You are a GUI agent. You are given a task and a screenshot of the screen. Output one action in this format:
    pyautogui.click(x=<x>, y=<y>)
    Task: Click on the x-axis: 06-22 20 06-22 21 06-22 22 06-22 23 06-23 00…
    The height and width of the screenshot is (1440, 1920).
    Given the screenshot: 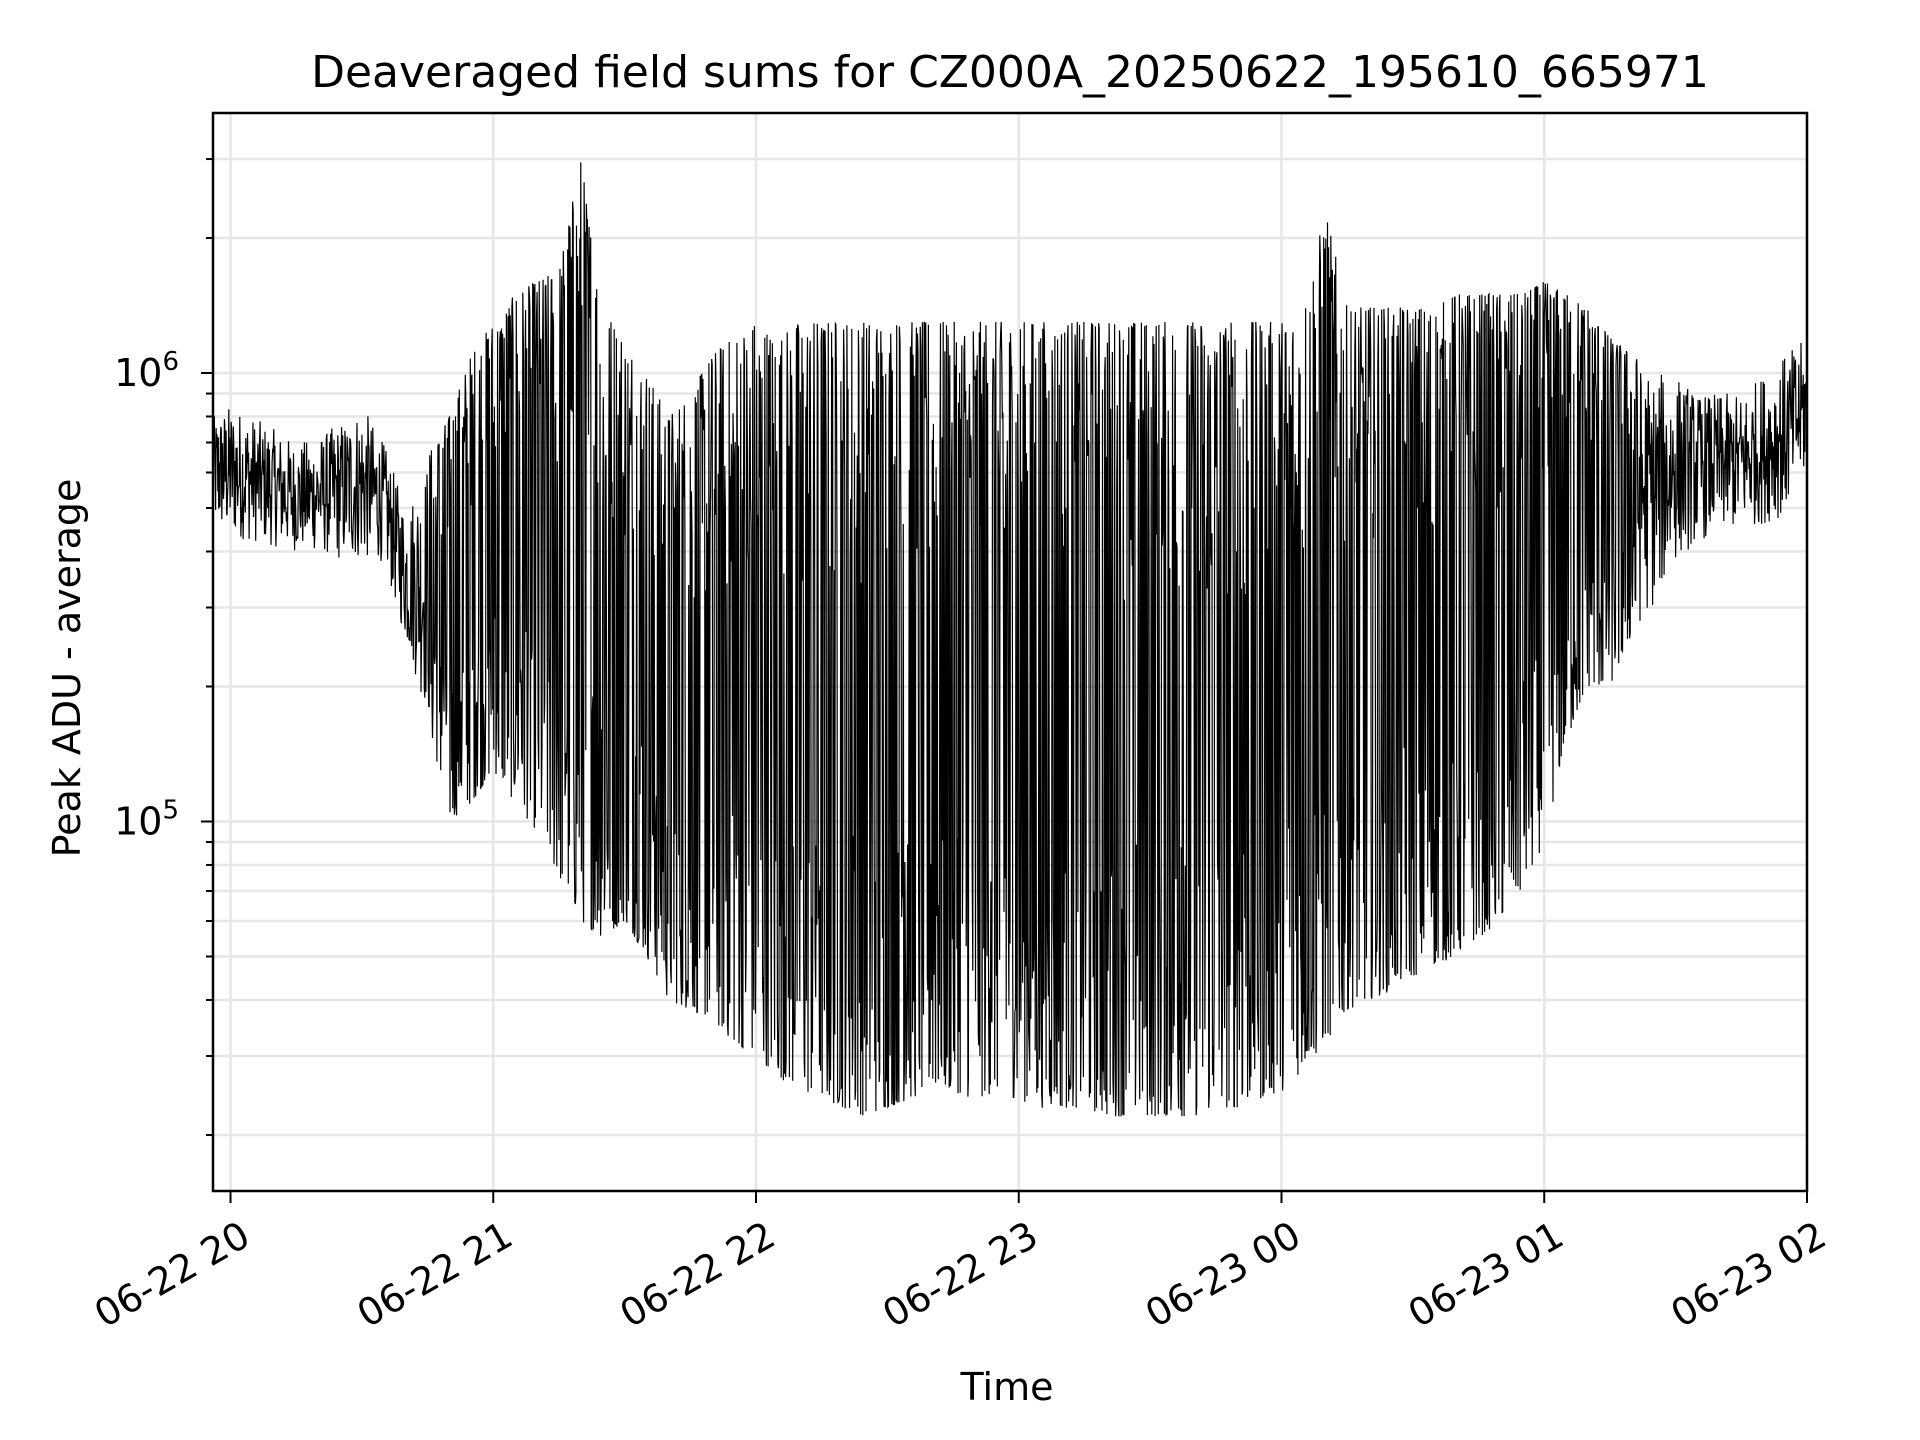 What is the action you would take?
    pyautogui.click(x=960, y=1264)
    